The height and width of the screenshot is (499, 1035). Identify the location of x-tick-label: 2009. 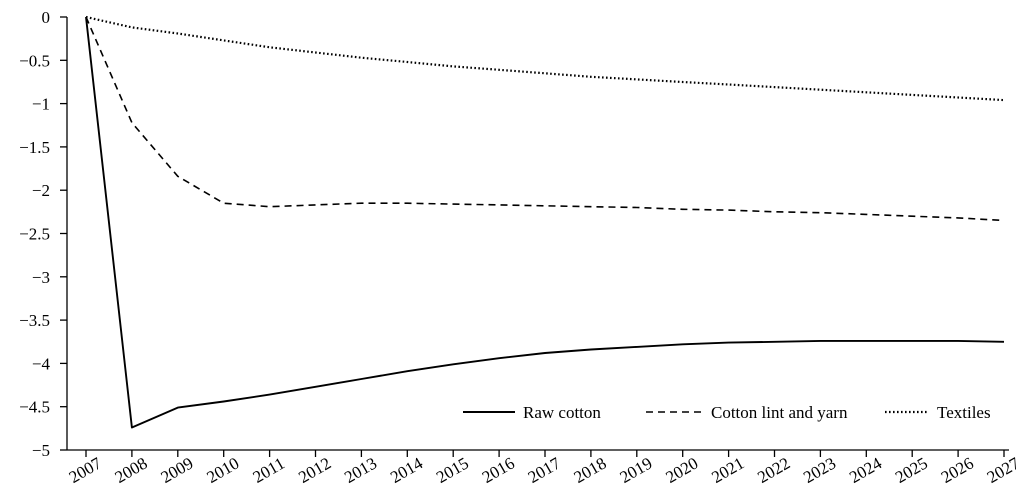
(177, 470).